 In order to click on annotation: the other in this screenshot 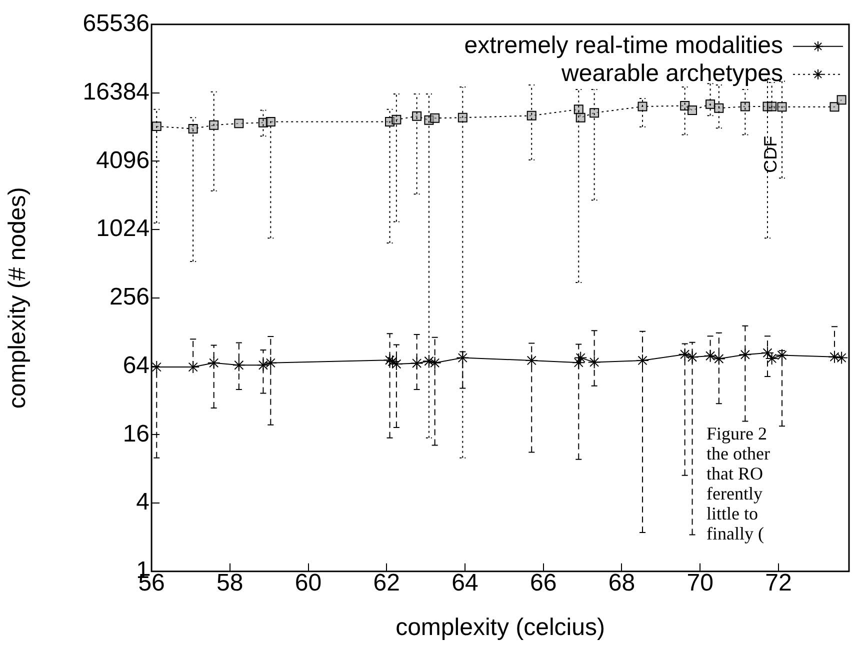, I will do `click(738, 453)`.